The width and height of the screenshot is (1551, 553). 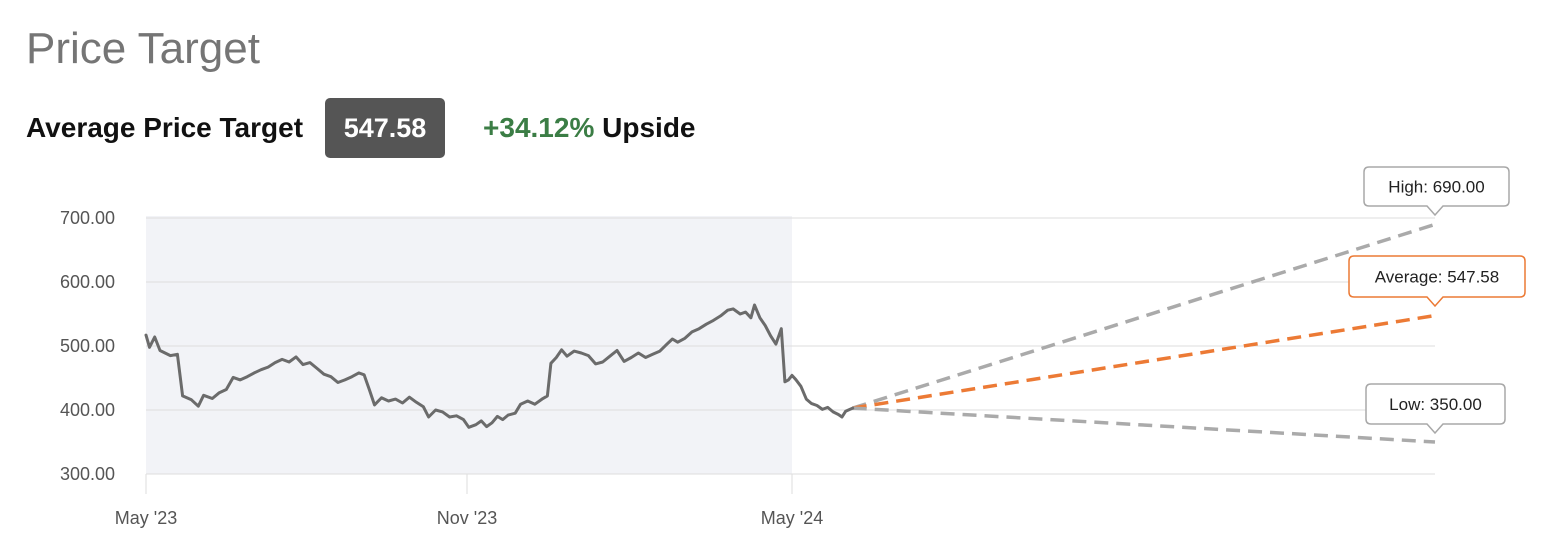 I want to click on upside-word: Upside, so click(x=649, y=127).